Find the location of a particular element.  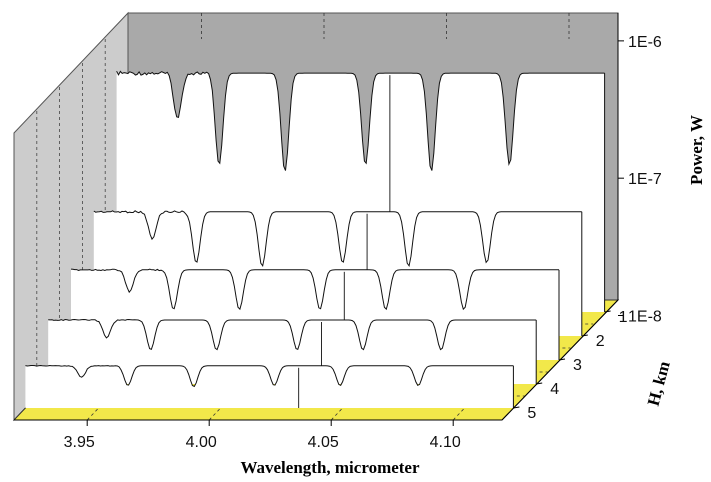

series-2-line is located at coordinates (337, 239).